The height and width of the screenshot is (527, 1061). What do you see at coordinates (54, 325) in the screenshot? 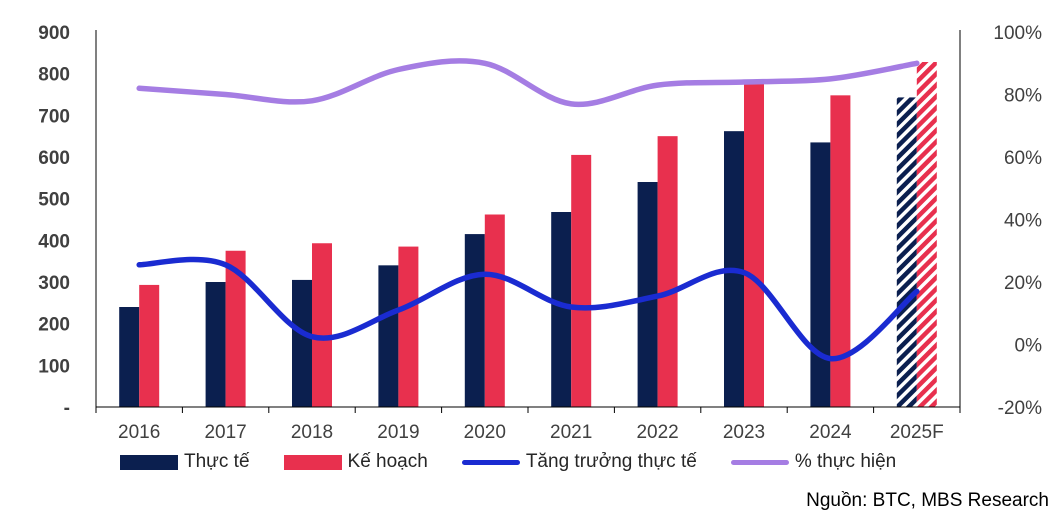
I see `y-left-tick-label: 200` at bounding box center [54, 325].